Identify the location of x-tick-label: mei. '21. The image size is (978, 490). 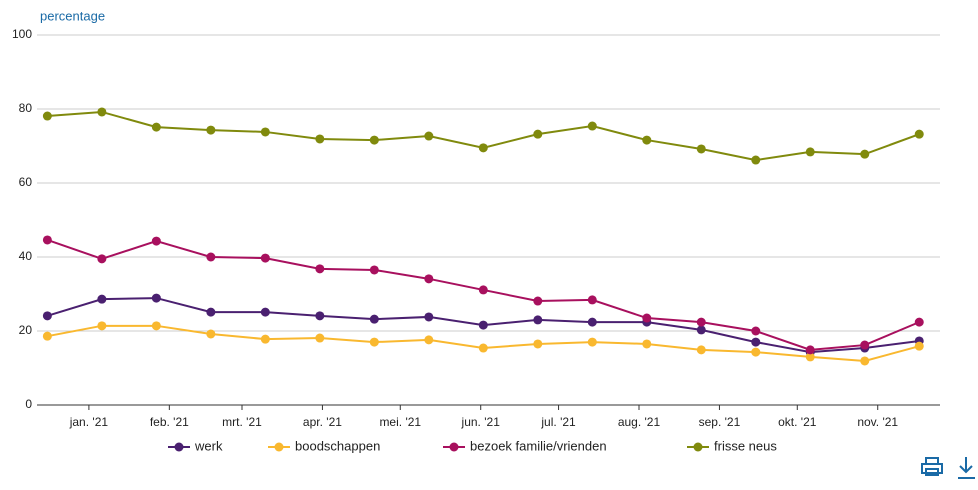
(400, 422).